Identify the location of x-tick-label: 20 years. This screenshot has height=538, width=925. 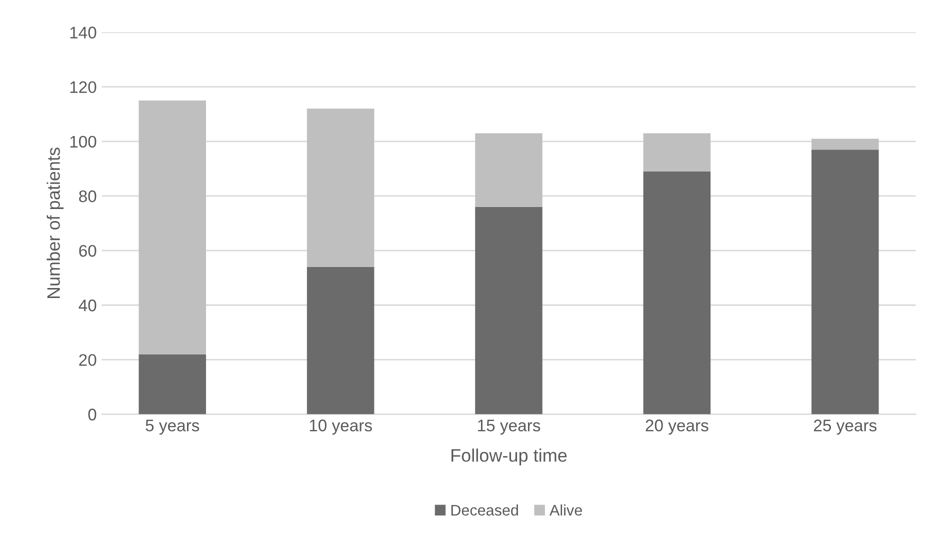
(677, 427).